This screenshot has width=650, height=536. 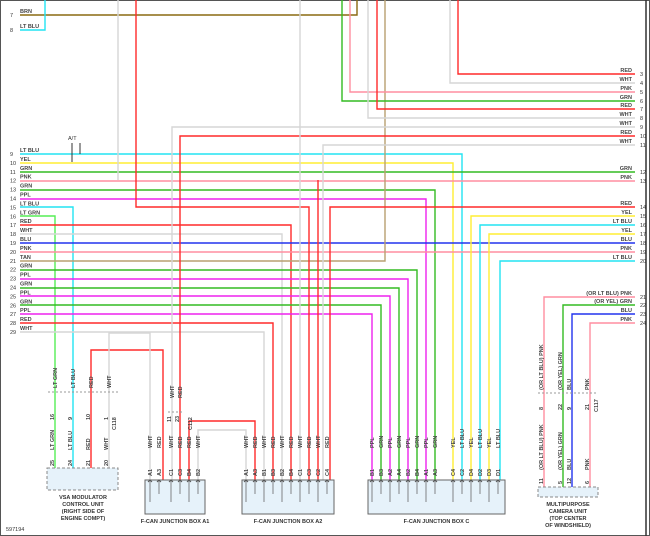 What do you see at coordinates (409, 472) in the screenshot?
I see `pin-id: B2` at bounding box center [409, 472].